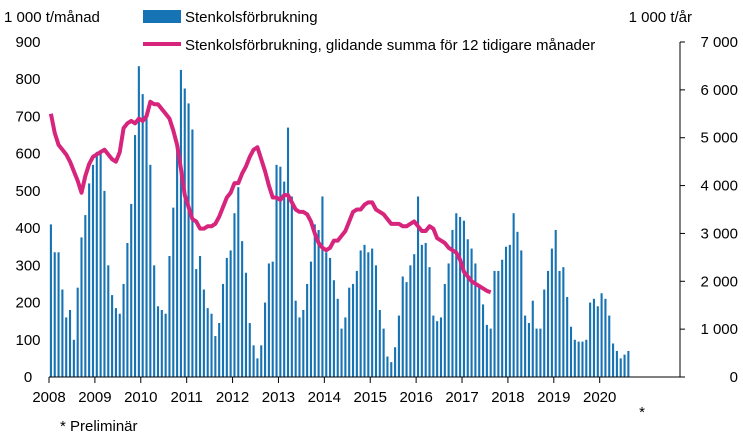 Image resolution: width=743 pixels, height=439 pixels. What do you see at coordinates (278, 397) in the screenshot?
I see `x-tick-label: 2013` at bounding box center [278, 397].